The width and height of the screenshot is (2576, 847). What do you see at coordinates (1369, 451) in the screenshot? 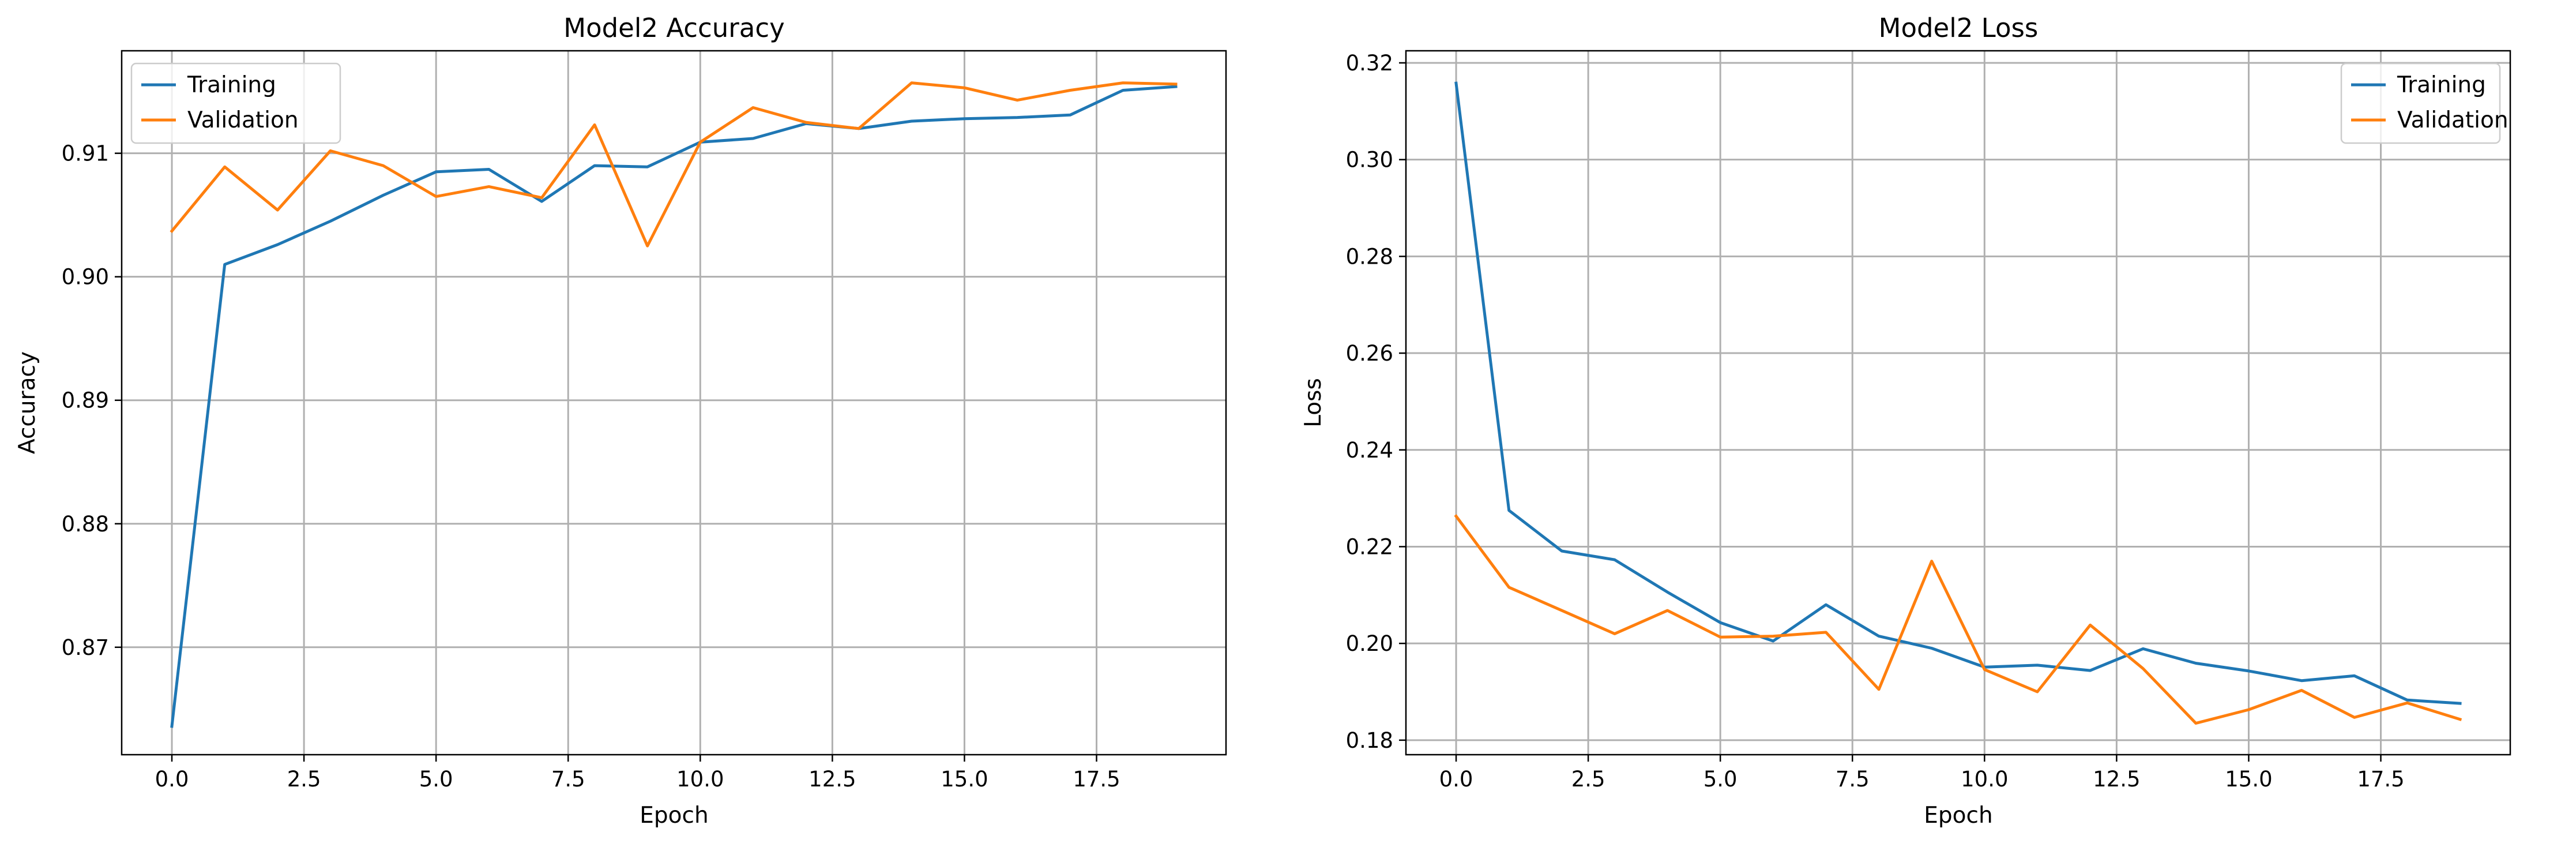
I see `loss-y-tick-label: 0.24` at bounding box center [1369, 451].